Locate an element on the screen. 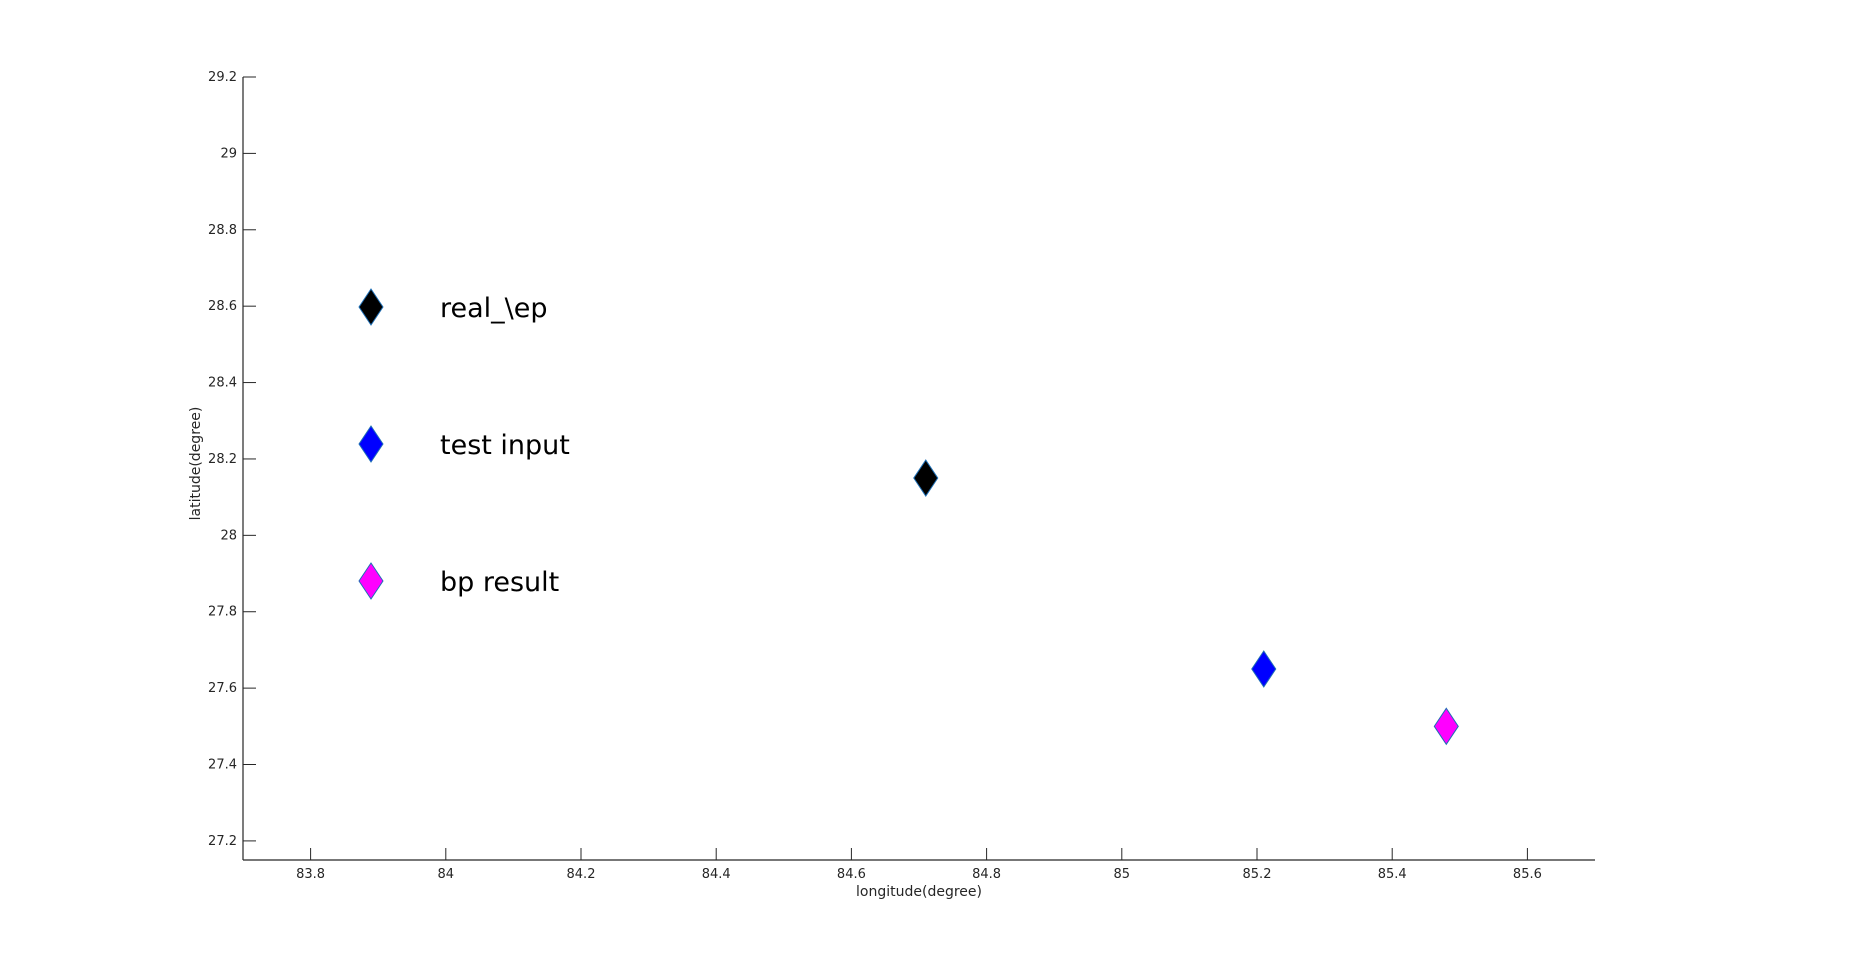 This screenshot has width=1855, height=958. legend-label-test-input: test input is located at coordinates (505, 445).